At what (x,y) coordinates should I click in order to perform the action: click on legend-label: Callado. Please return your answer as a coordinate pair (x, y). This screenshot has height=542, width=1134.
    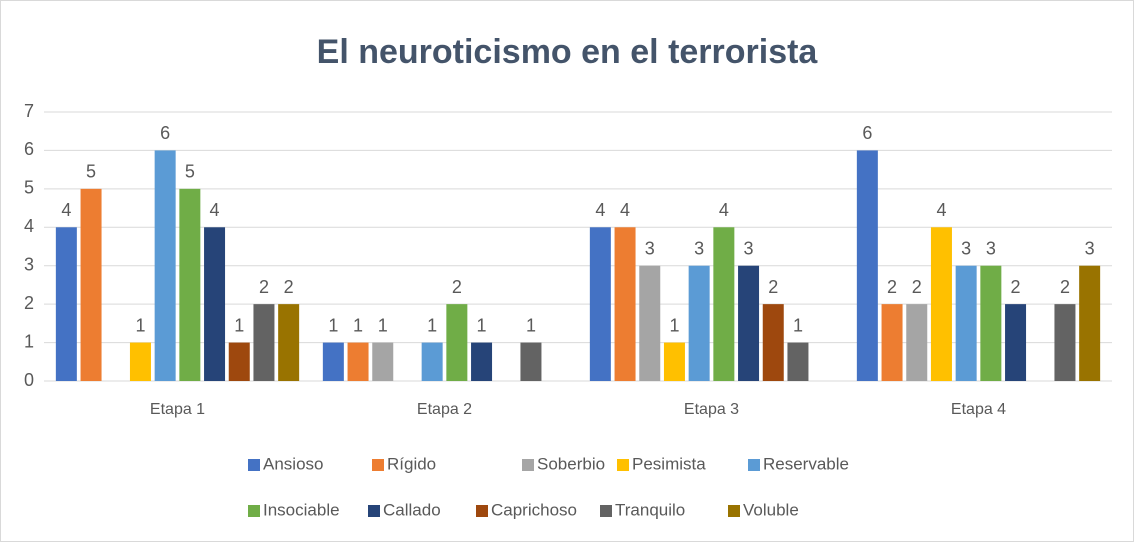
    Looking at the image, I should click on (412, 509).